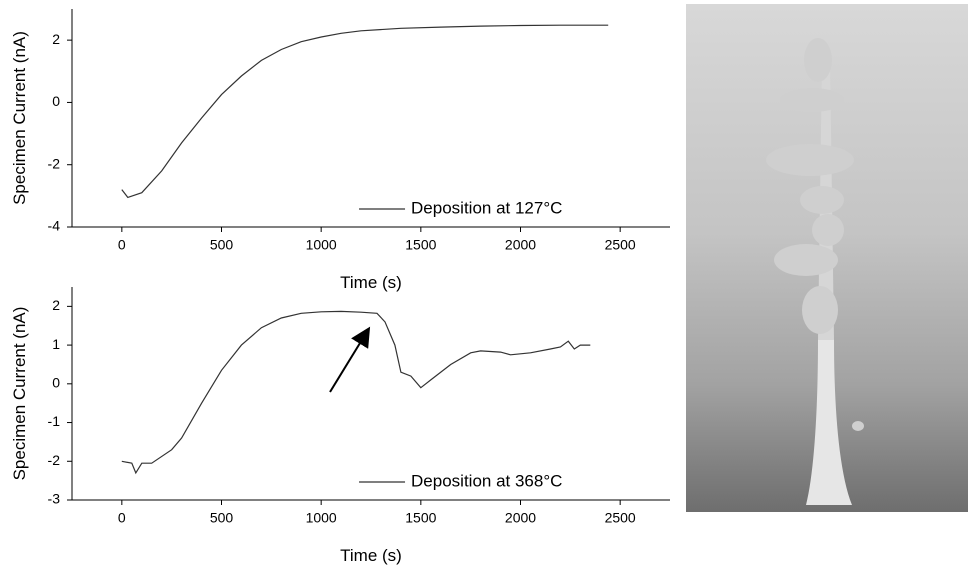 Image resolution: width=968 pixels, height=571 pixels. I want to click on y-tick-label: -4, so click(54, 226).